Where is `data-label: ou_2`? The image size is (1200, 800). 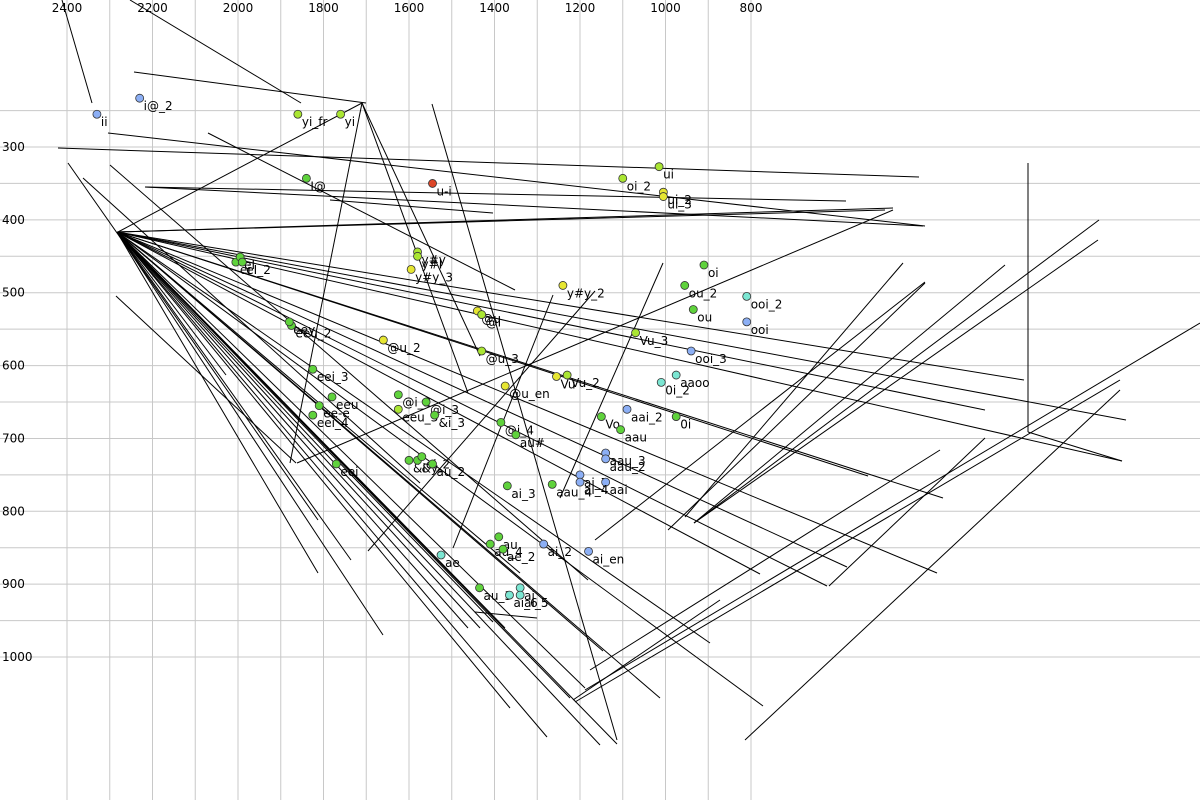 data-label: ou_2 is located at coordinates (703, 293).